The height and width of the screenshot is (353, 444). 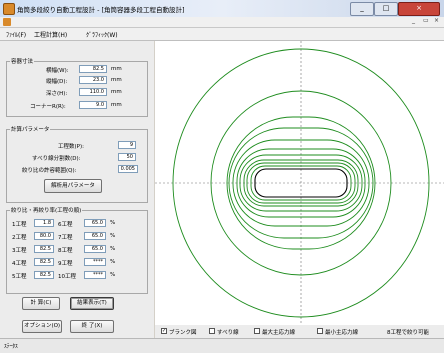 What do you see at coordinates (93, 105) in the screenshot?
I see `corner-field: 9.0` at bounding box center [93, 105].